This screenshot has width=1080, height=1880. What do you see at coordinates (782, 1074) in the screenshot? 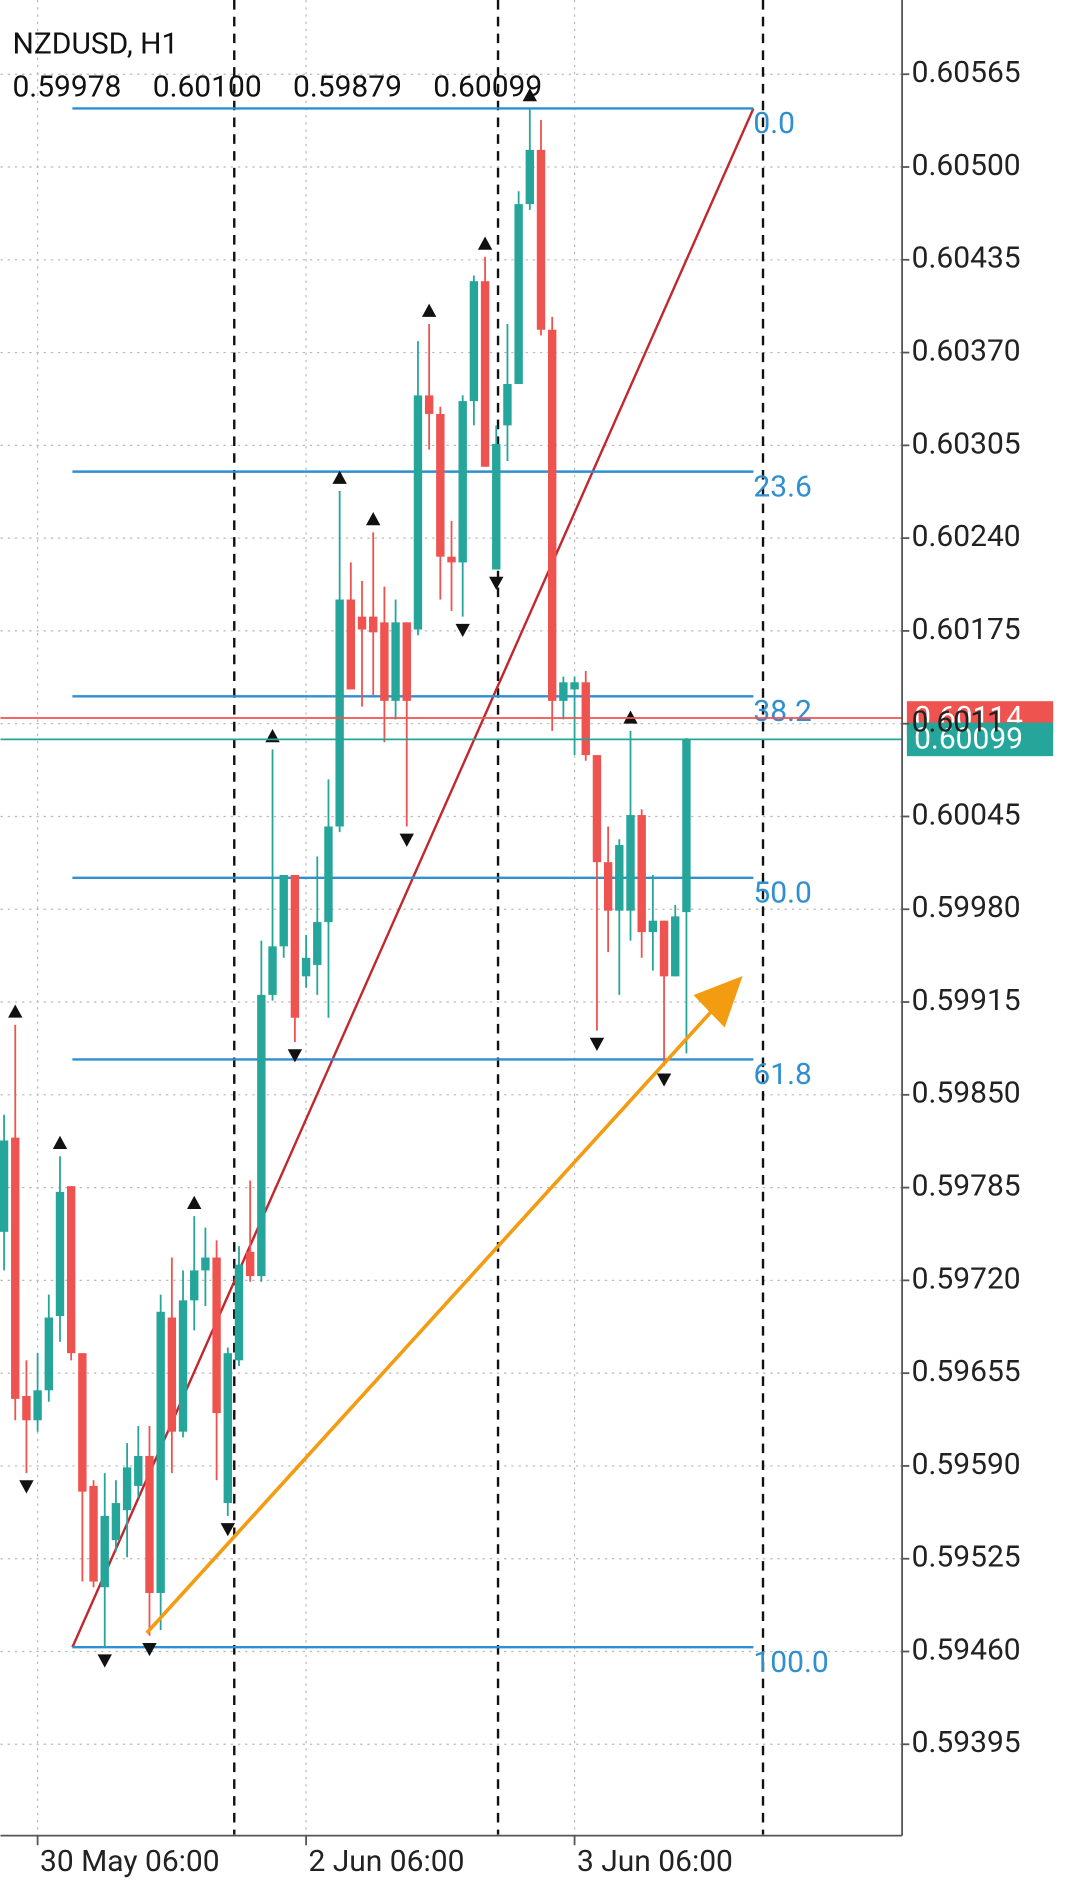
I see `fib-level-label: 61.8` at bounding box center [782, 1074].